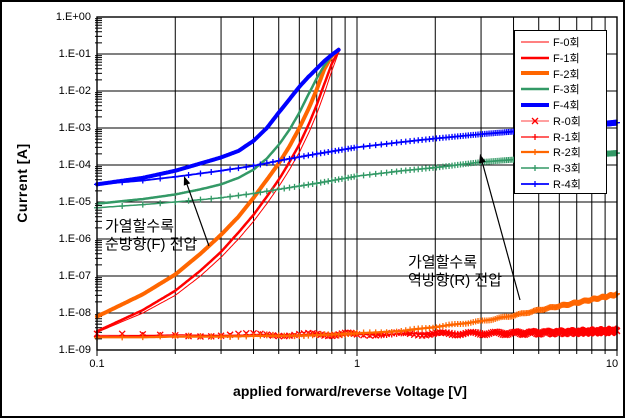 The image size is (625, 418). I want to click on legend-item: F-4회, so click(560, 105).